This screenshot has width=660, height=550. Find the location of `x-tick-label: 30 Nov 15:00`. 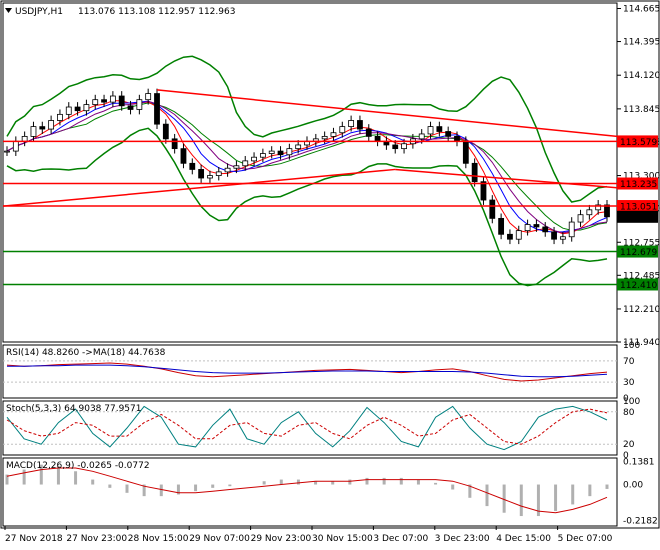

x-tick-label: 30 Nov 15:00 is located at coordinates (342, 539).